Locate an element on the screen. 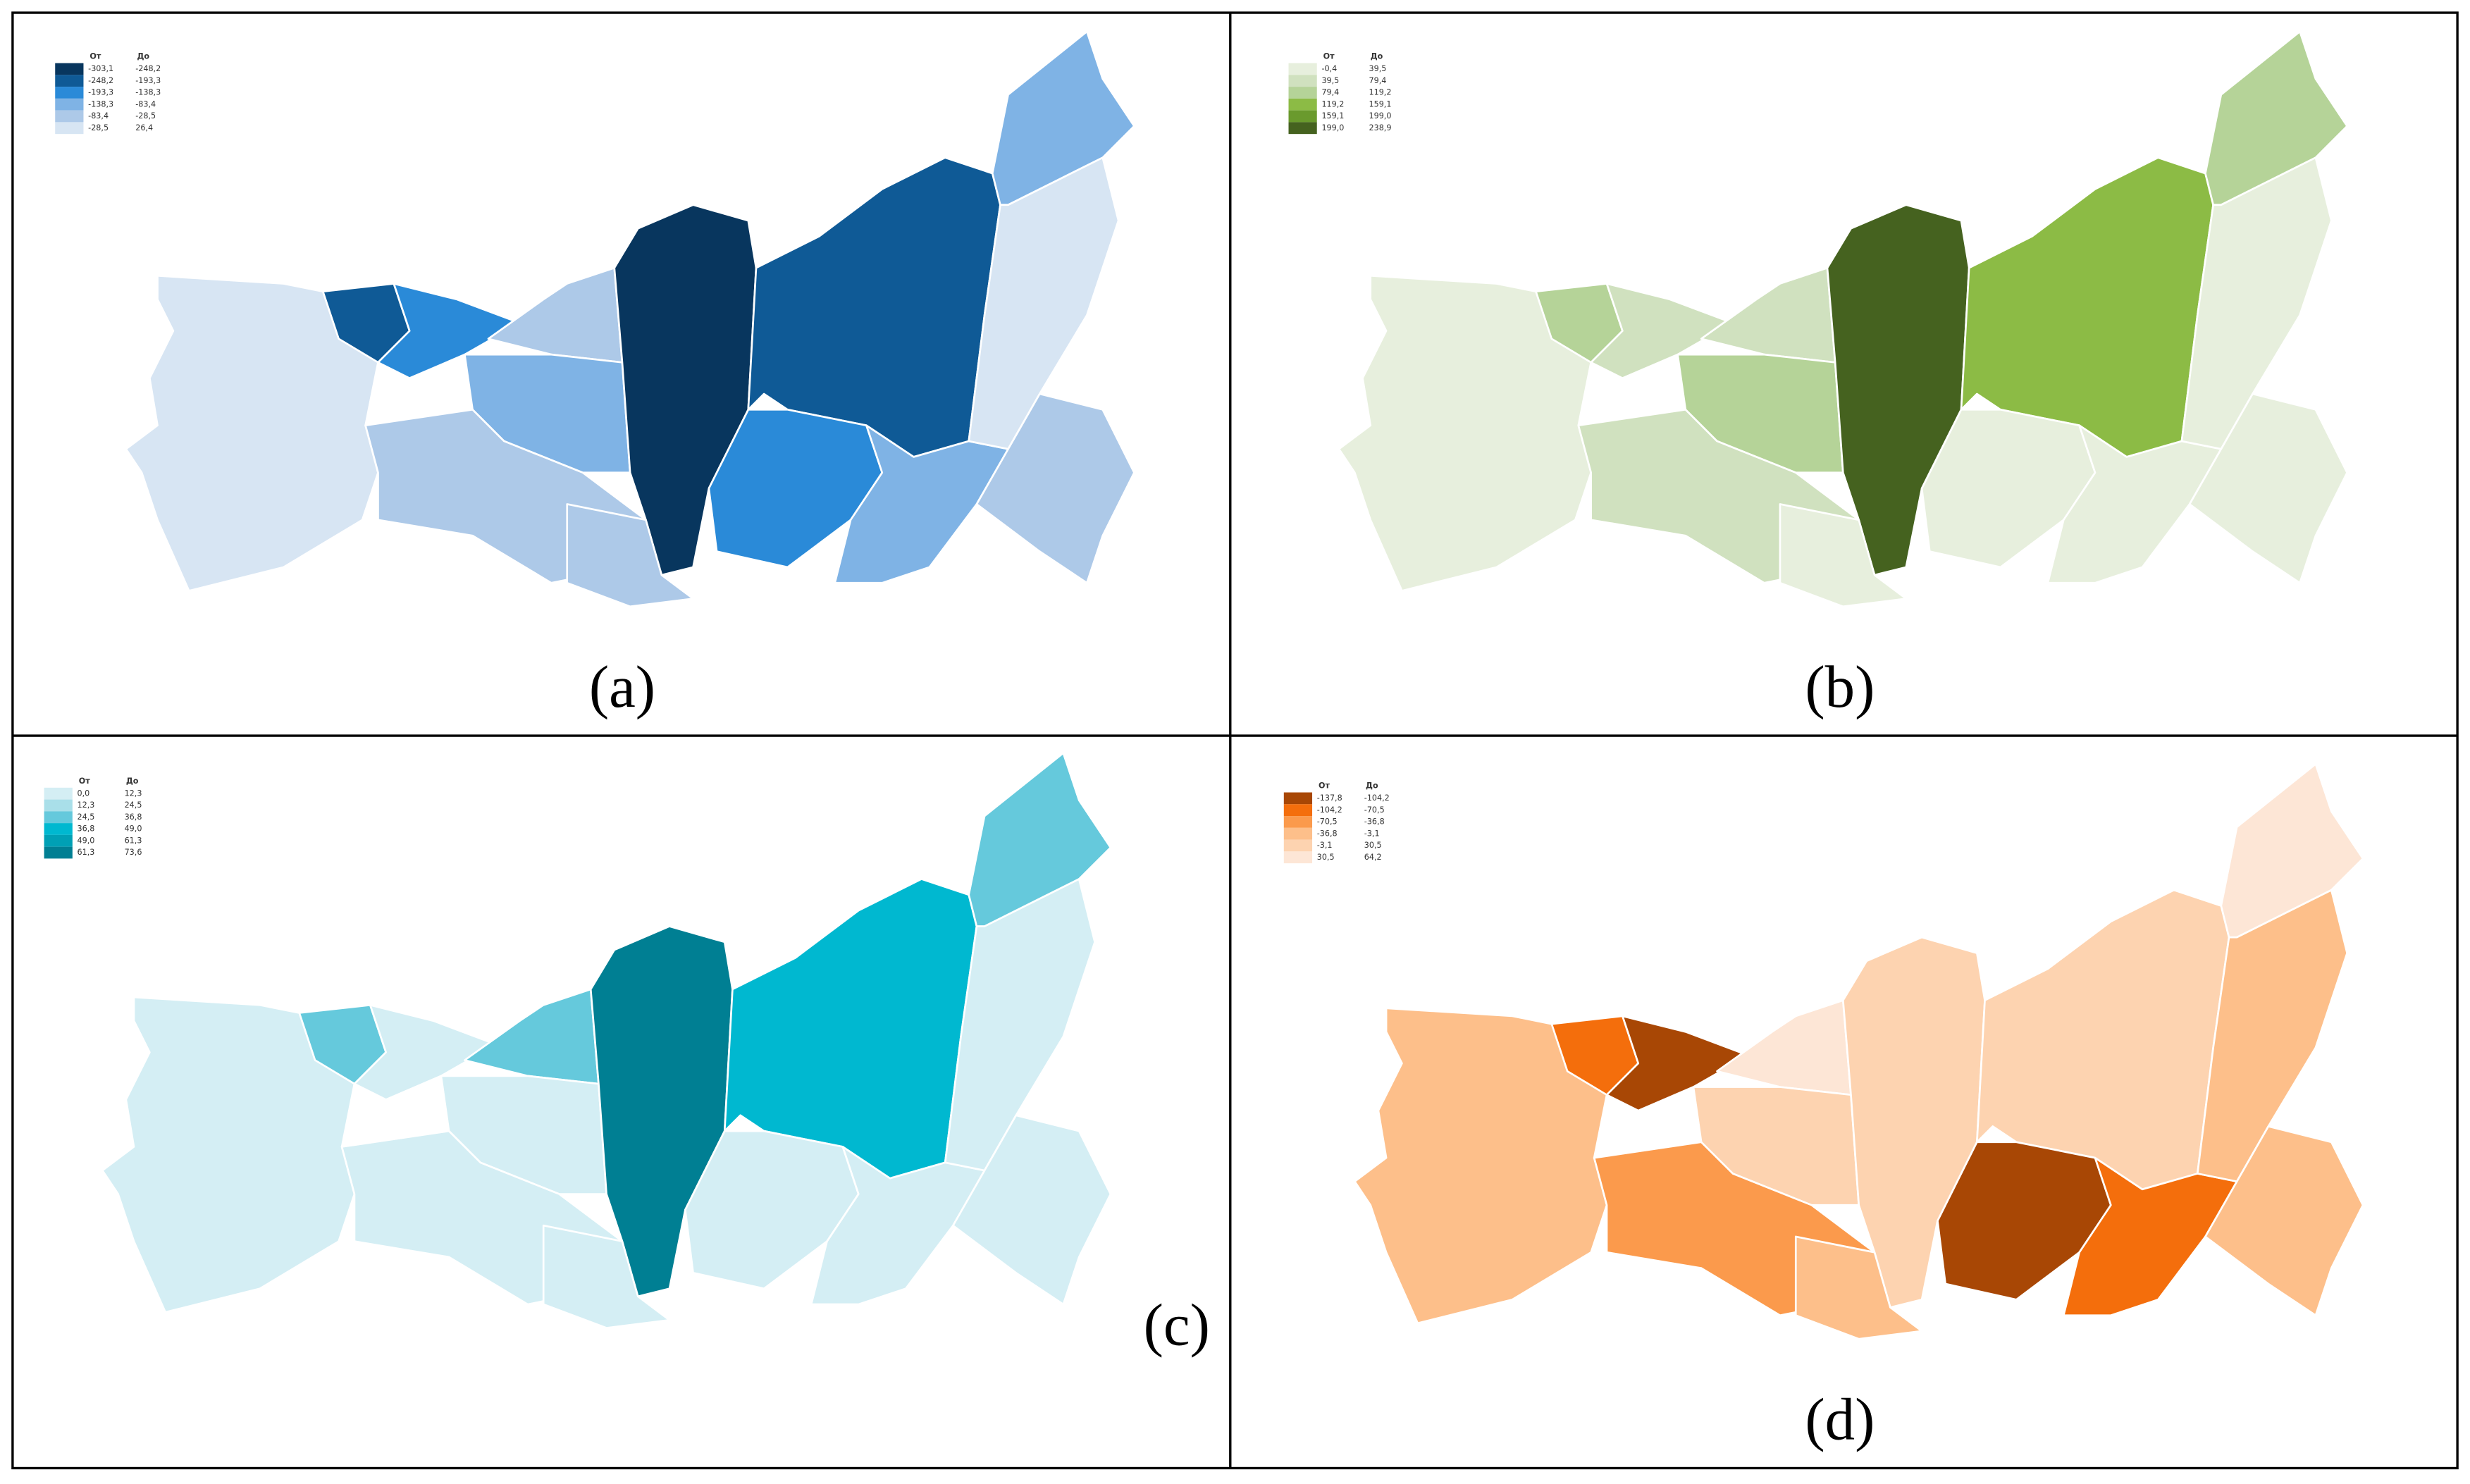 The image size is (2470, 1484). legend-from: -3,1 is located at coordinates (1325, 845).